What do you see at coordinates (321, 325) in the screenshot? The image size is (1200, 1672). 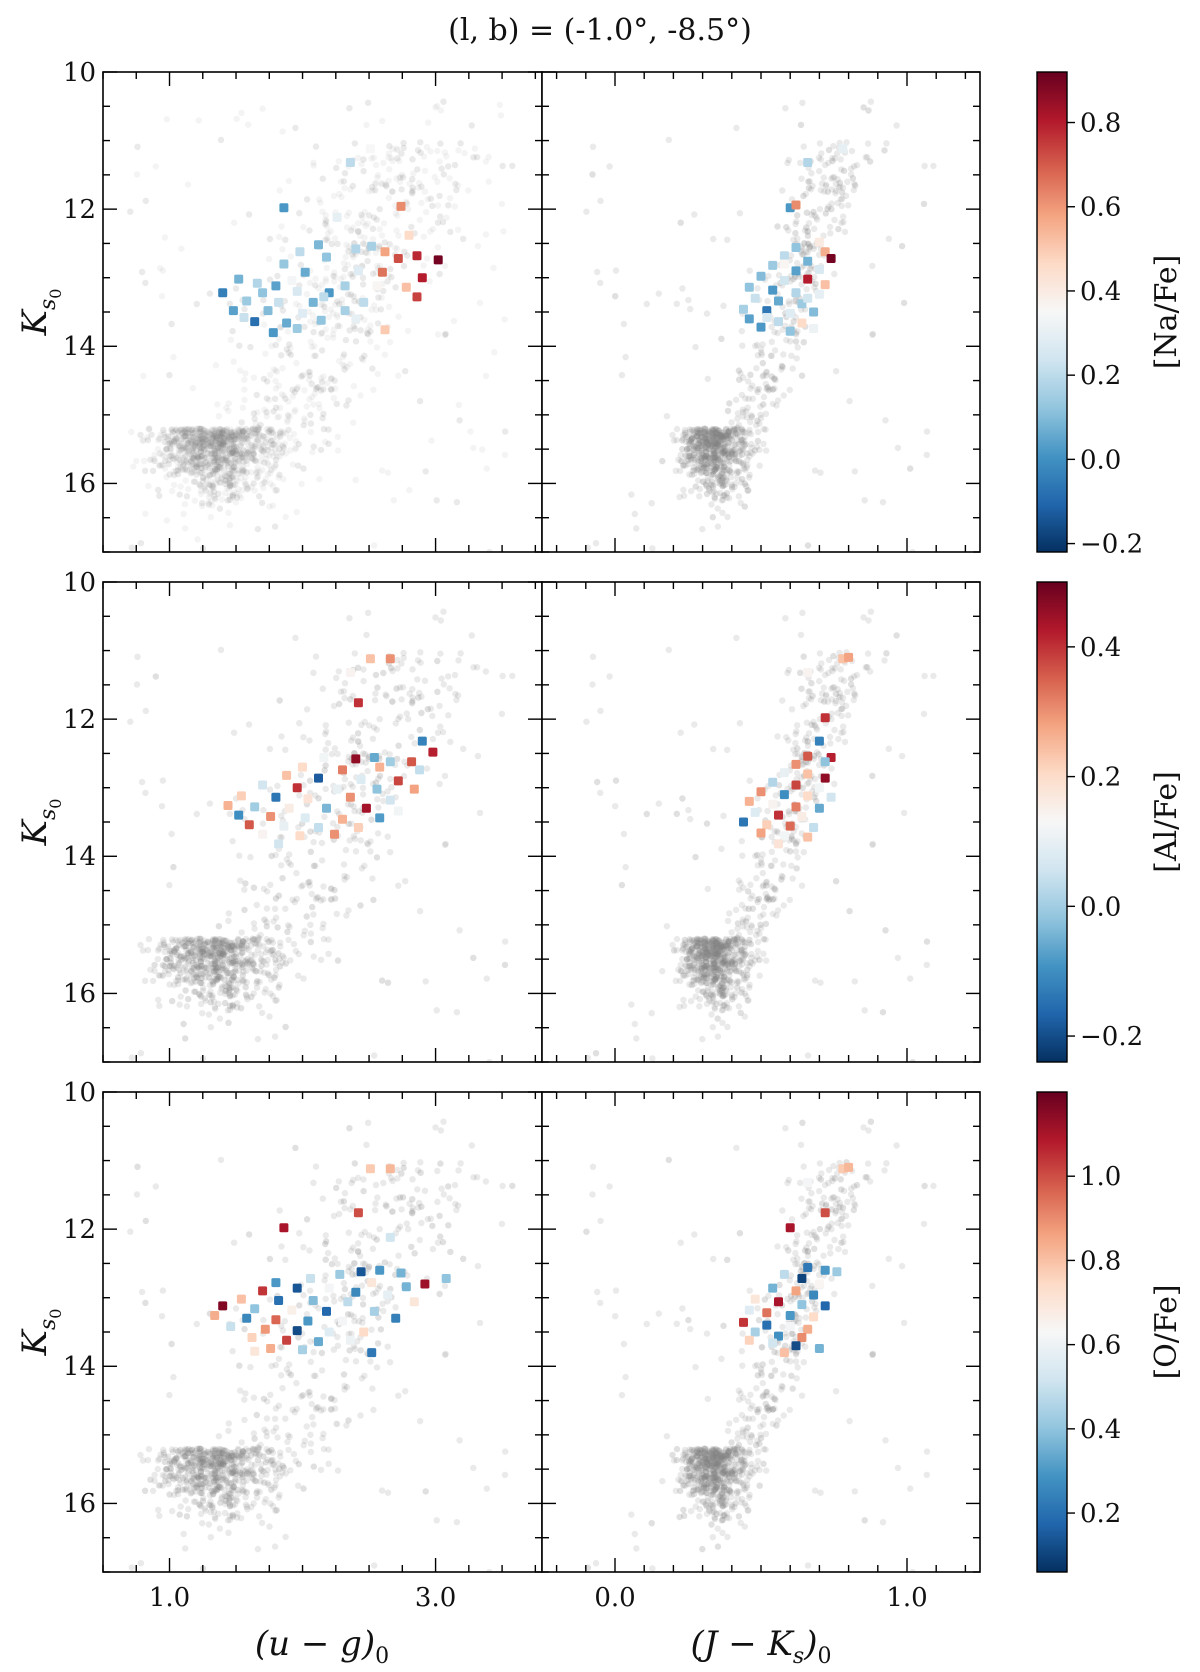 I see `background-points` at bounding box center [321, 325].